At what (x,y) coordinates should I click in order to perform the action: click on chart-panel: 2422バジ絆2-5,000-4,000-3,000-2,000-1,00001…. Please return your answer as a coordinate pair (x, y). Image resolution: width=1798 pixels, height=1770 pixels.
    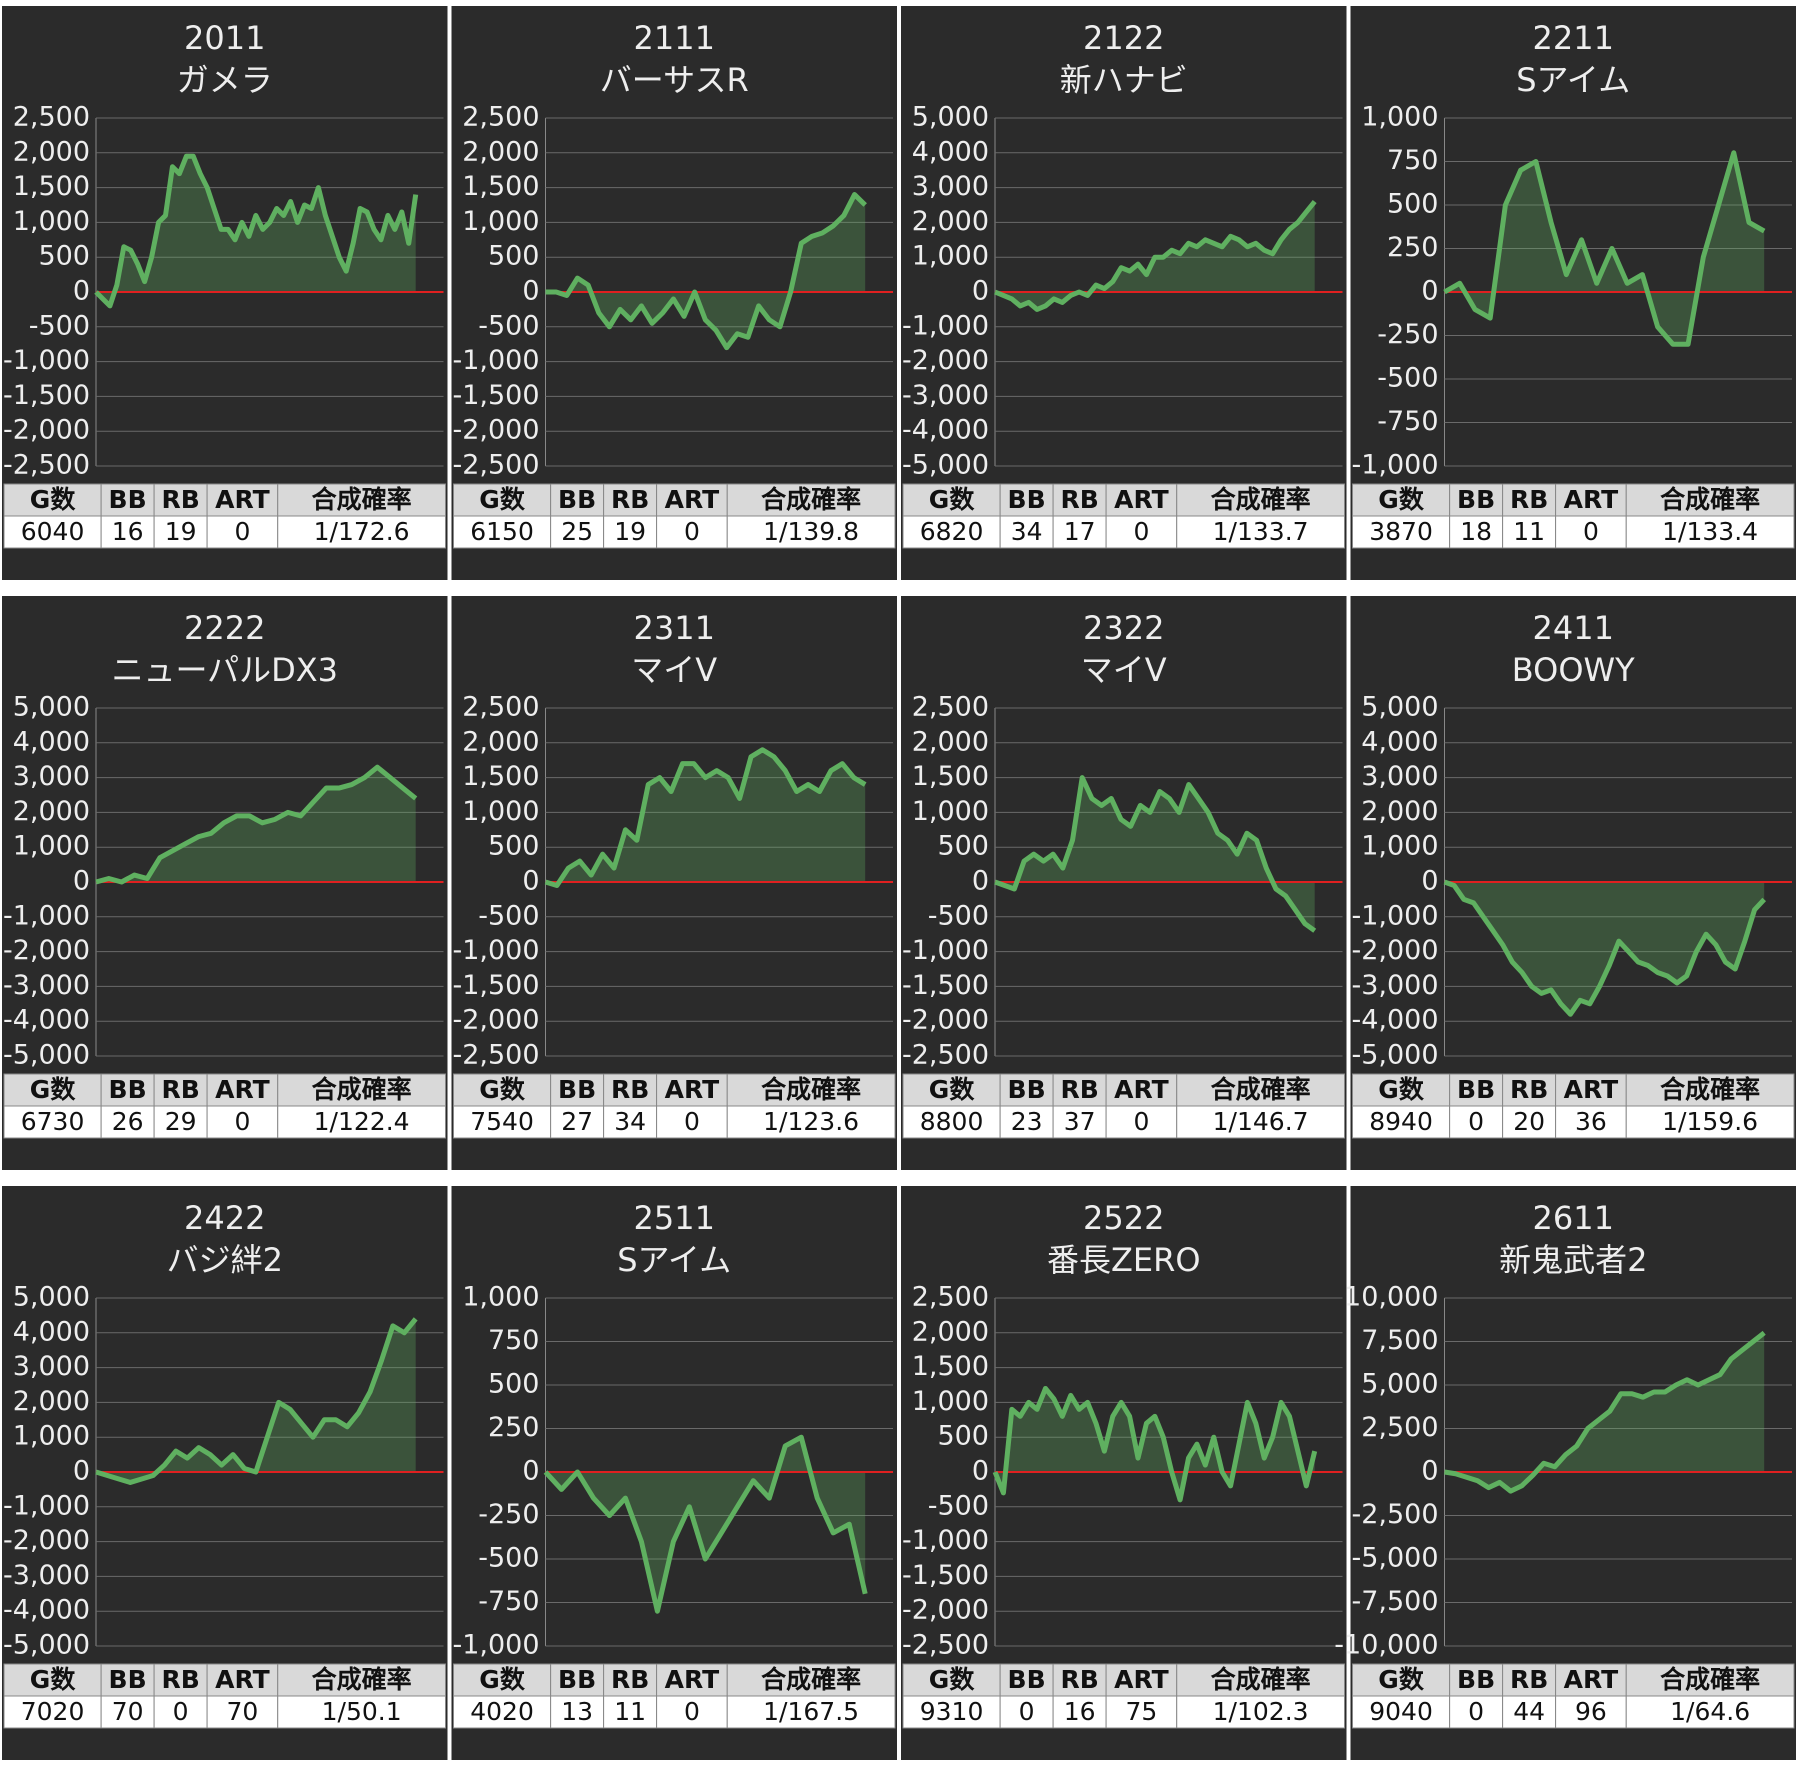
    Looking at the image, I should click on (225, 1473).